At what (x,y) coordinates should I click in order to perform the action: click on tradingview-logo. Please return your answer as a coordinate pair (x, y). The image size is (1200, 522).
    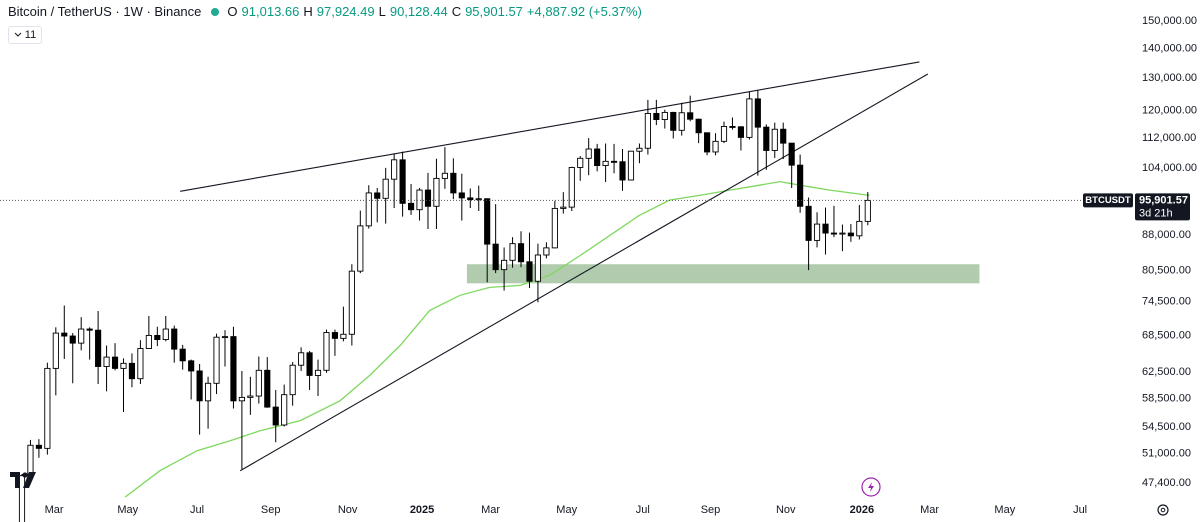
    Looking at the image, I should click on (23, 480).